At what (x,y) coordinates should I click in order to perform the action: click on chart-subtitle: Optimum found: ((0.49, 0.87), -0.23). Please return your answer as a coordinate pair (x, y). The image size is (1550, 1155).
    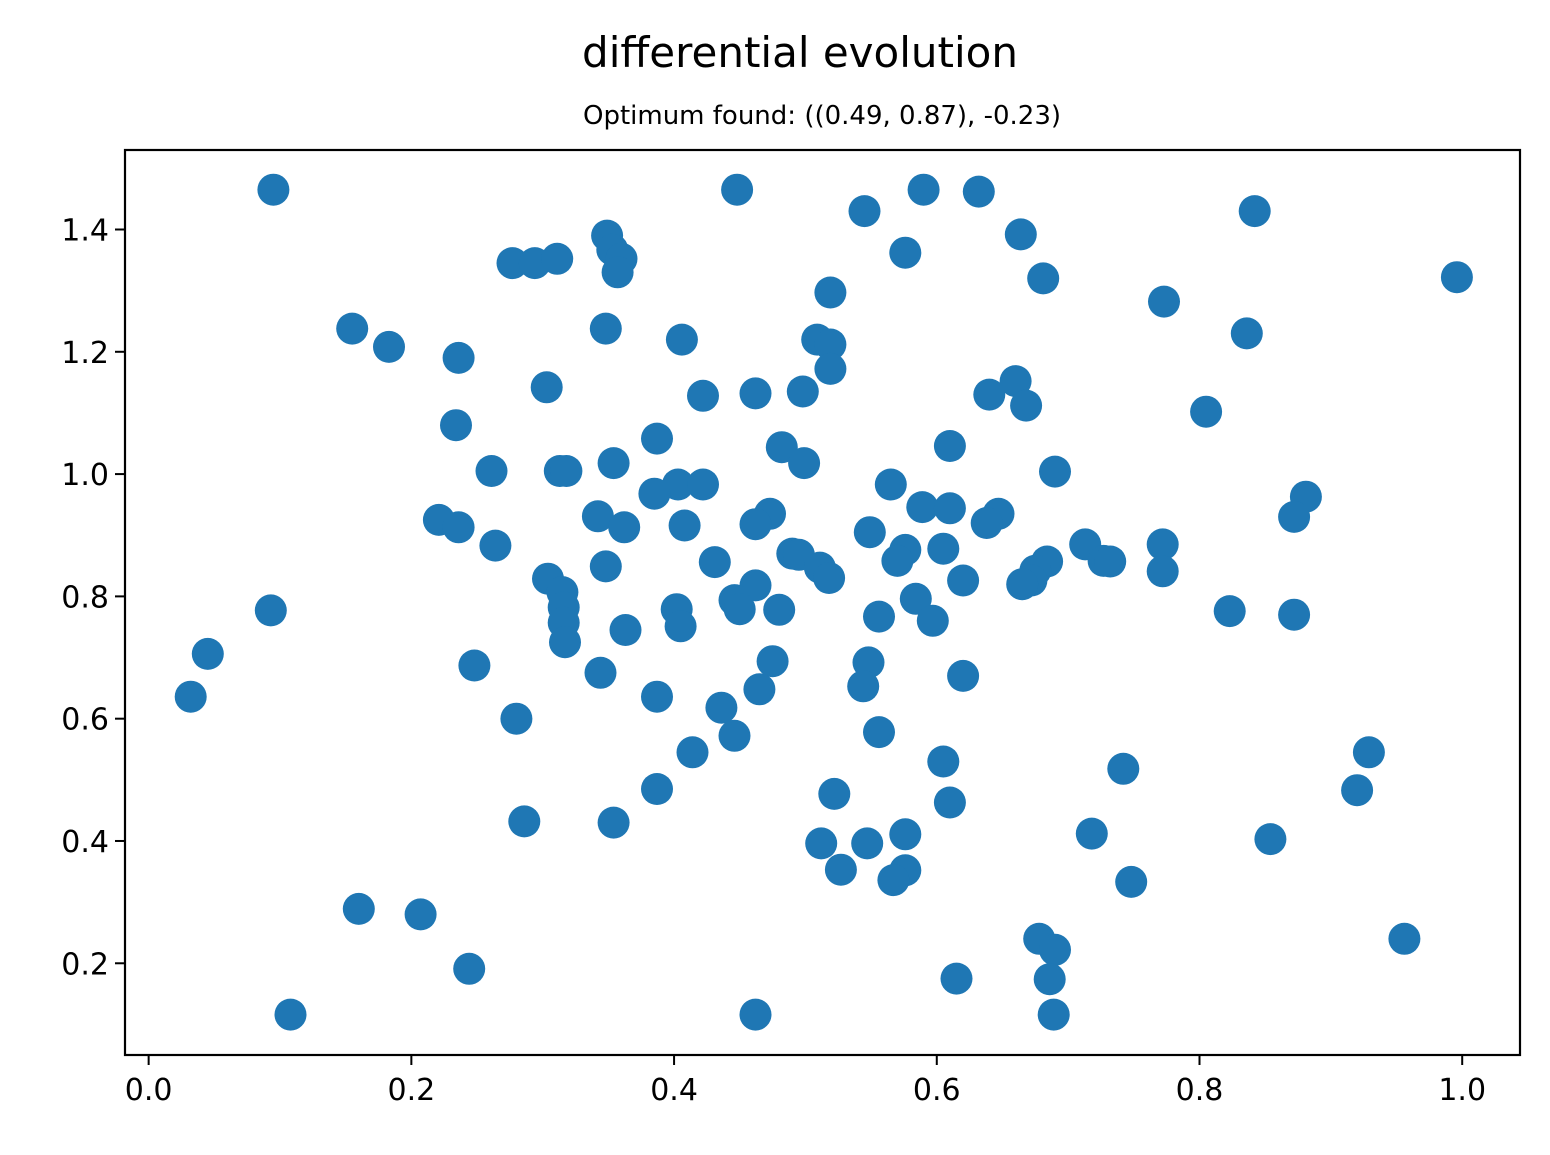
    Looking at the image, I should click on (822, 116).